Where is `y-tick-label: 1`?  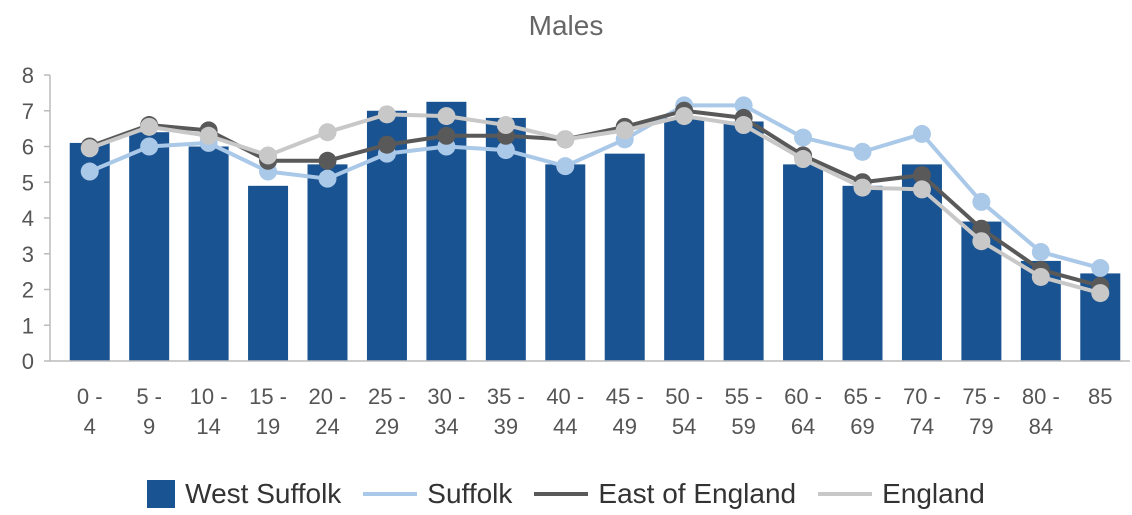
y-tick-label: 1 is located at coordinates (28, 325).